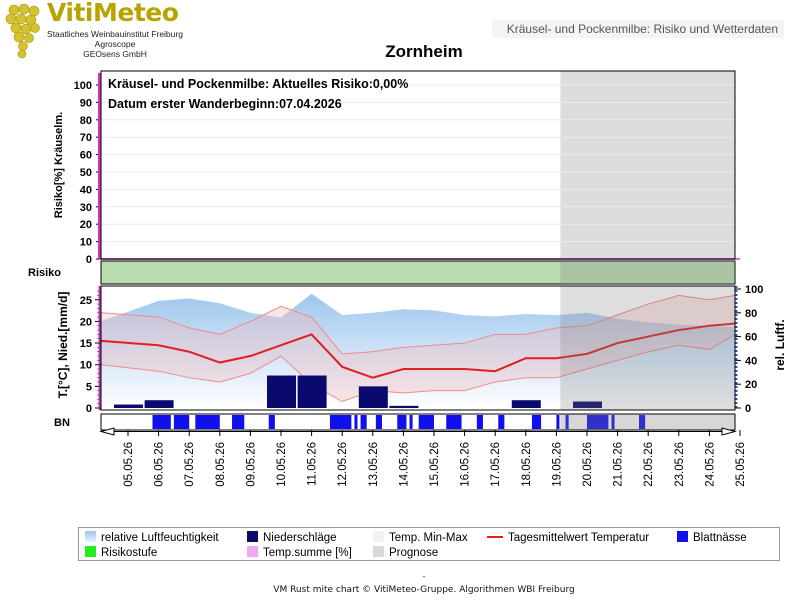  Describe the element at coordinates (221, 464) in the screenshot. I see `x-axis-date-label: 08.05.26` at that location.